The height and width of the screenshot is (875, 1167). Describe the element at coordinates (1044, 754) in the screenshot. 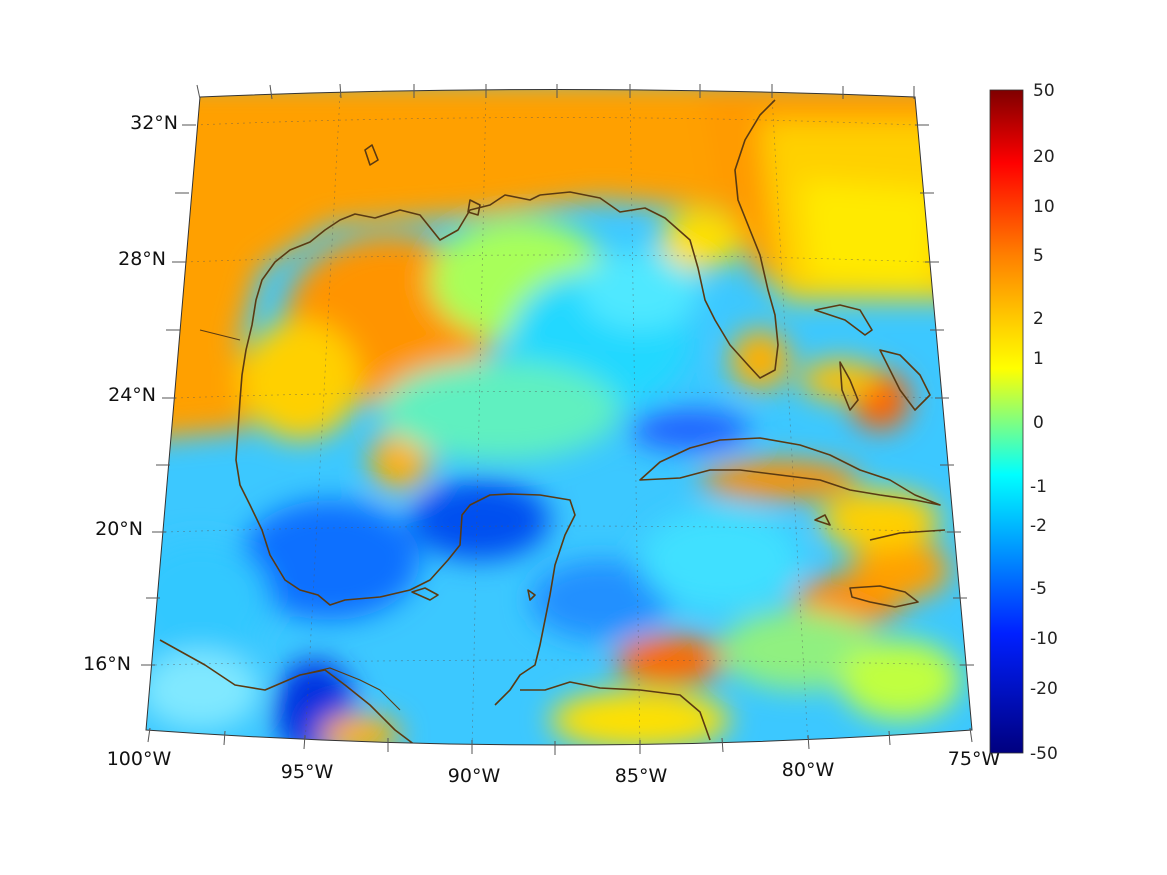

I see `colorbar-label-neg50: -50` at that location.